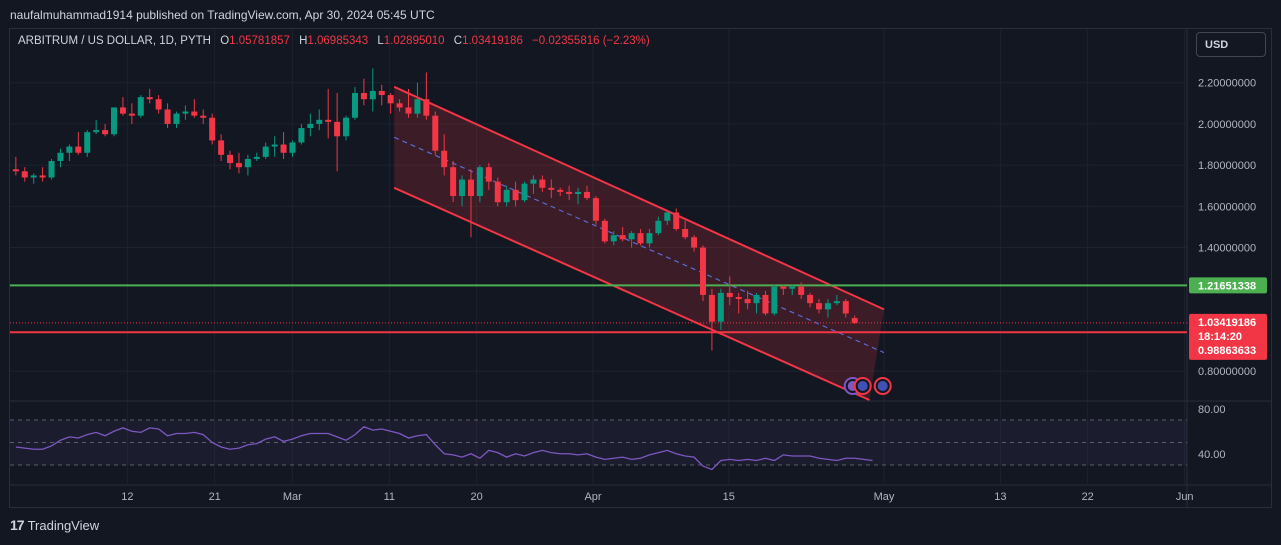 This screenshot has width=1281, height=545. I want to click on resistance-price-tag-bg, so click(1228, 285).